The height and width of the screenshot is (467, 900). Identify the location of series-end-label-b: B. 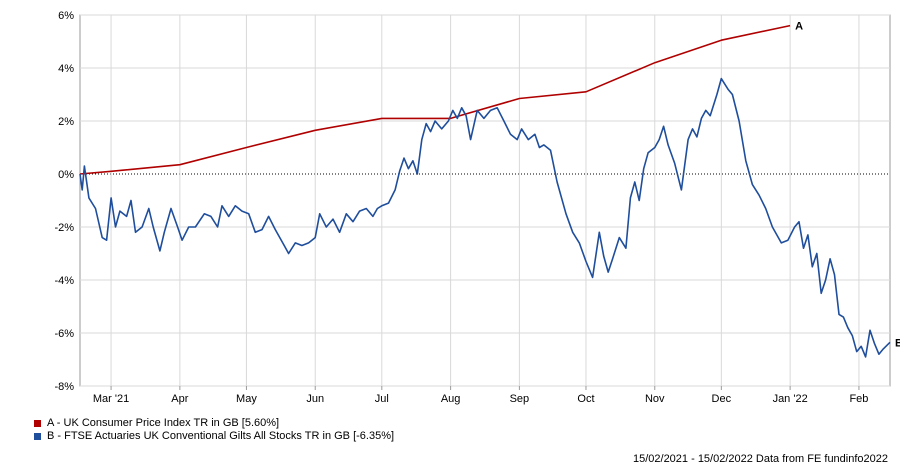
(897, 343).